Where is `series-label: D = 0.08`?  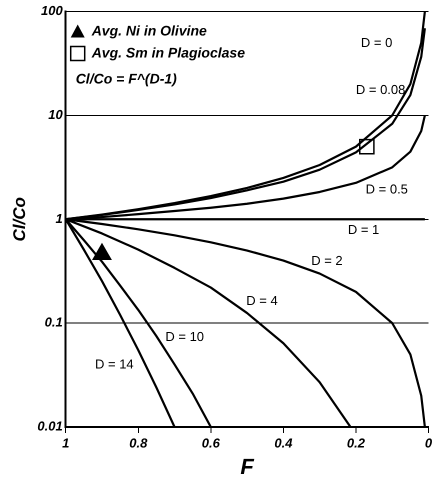
series-label: D = 0.08 is located at coordinates (381, 90).